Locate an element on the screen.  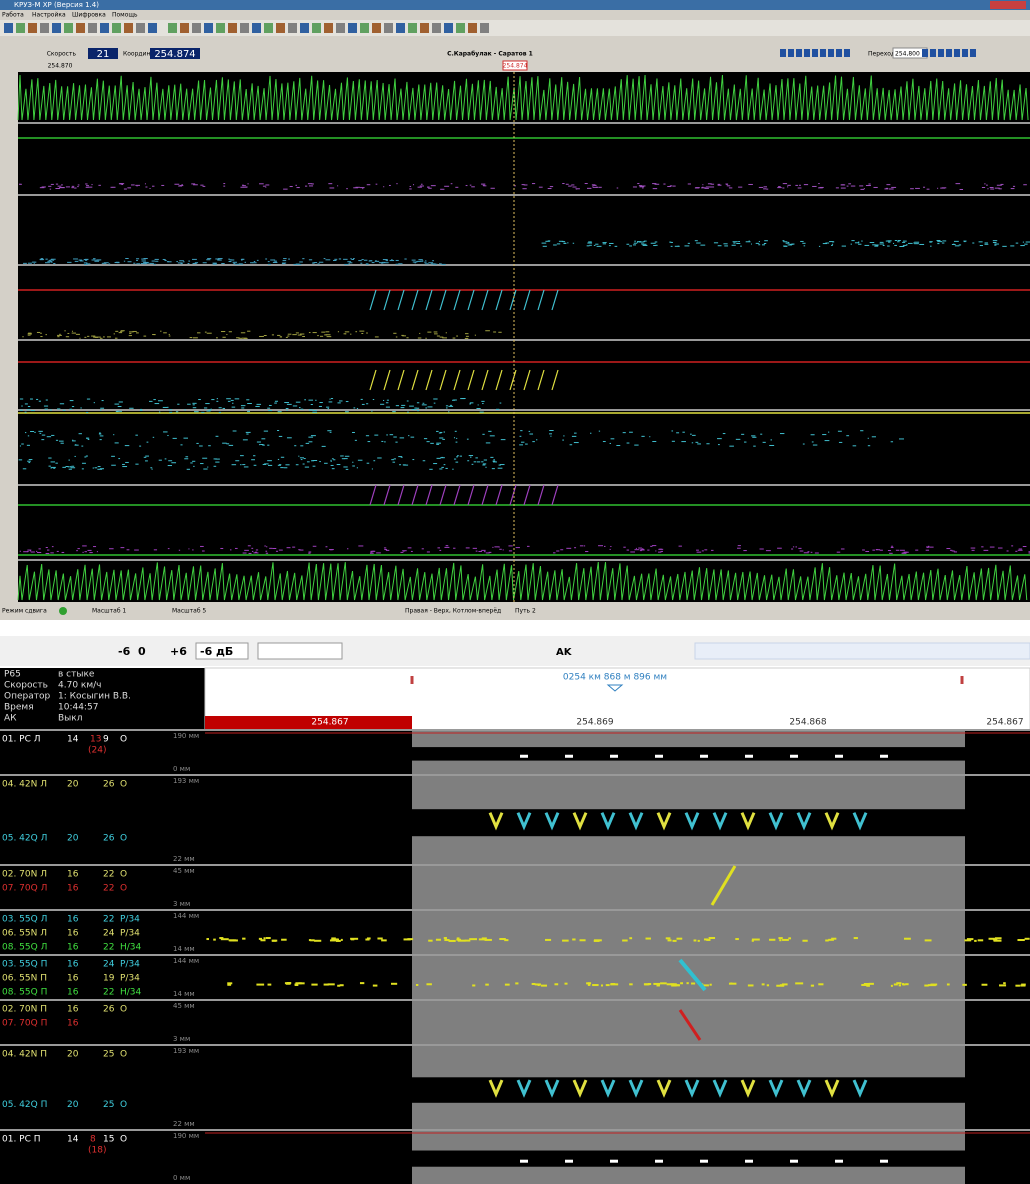
combo is located at coordinates (300, 651).